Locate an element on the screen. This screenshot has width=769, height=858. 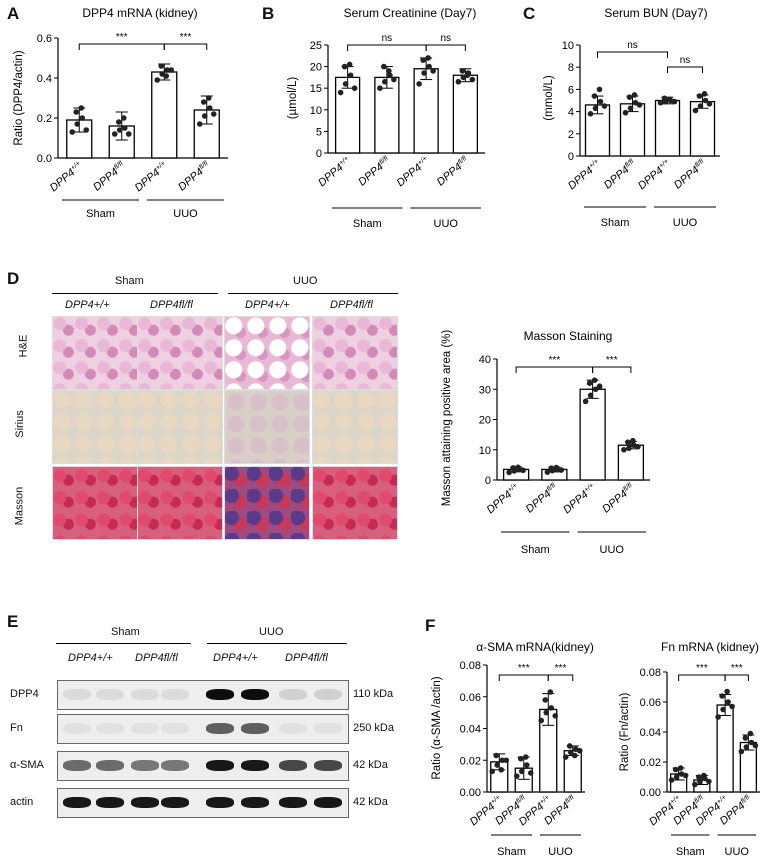
y-axis-label-F2: Ratio (Fn/actin) is located at coordinates (625, 732).